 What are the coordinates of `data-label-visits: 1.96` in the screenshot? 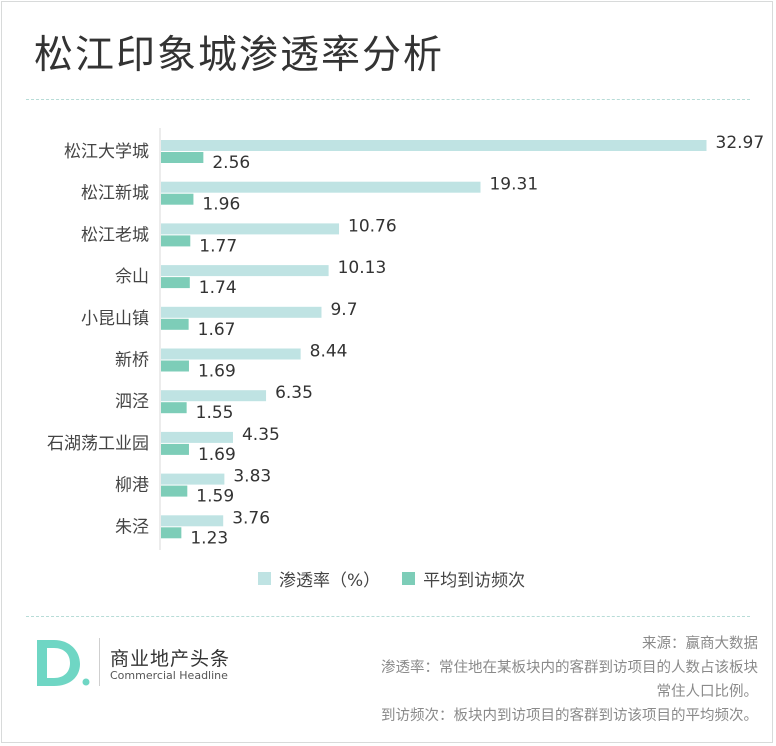 It's located at (221, 205).